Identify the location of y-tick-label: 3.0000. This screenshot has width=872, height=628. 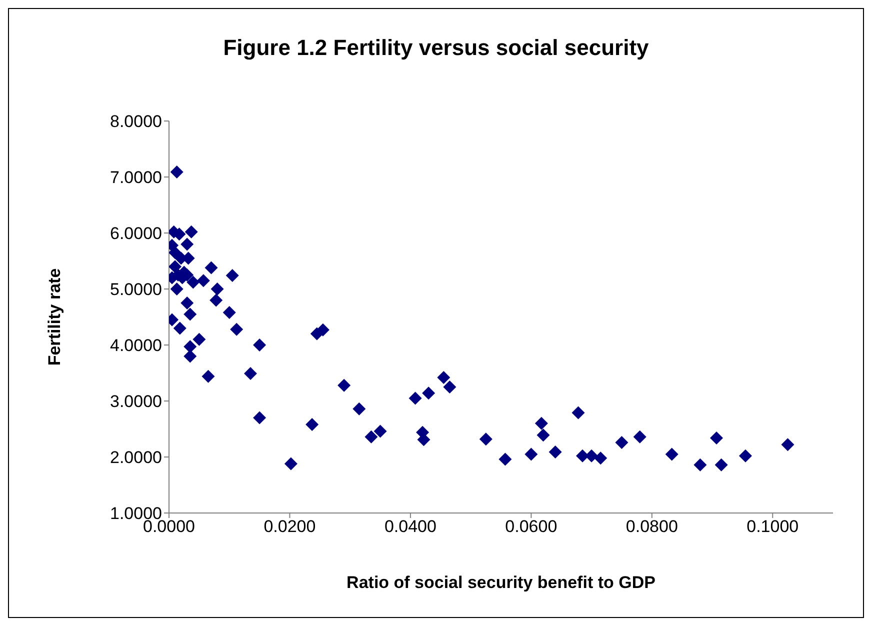
(136, 402).